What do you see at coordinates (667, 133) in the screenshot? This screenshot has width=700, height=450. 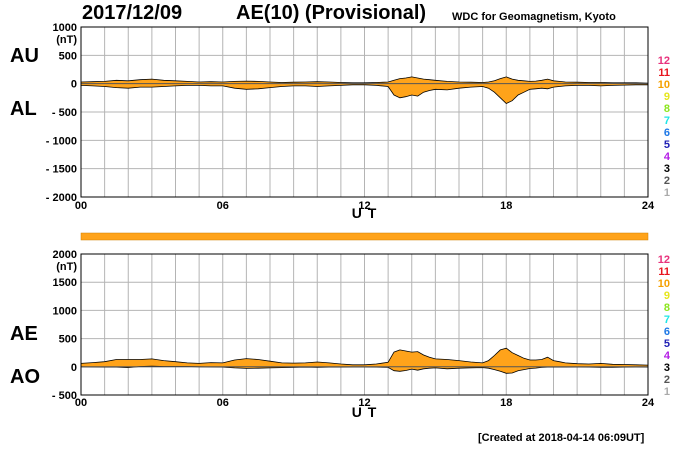 I see `panel1-station-legend-6: 6` at bounding box center [667, 133].